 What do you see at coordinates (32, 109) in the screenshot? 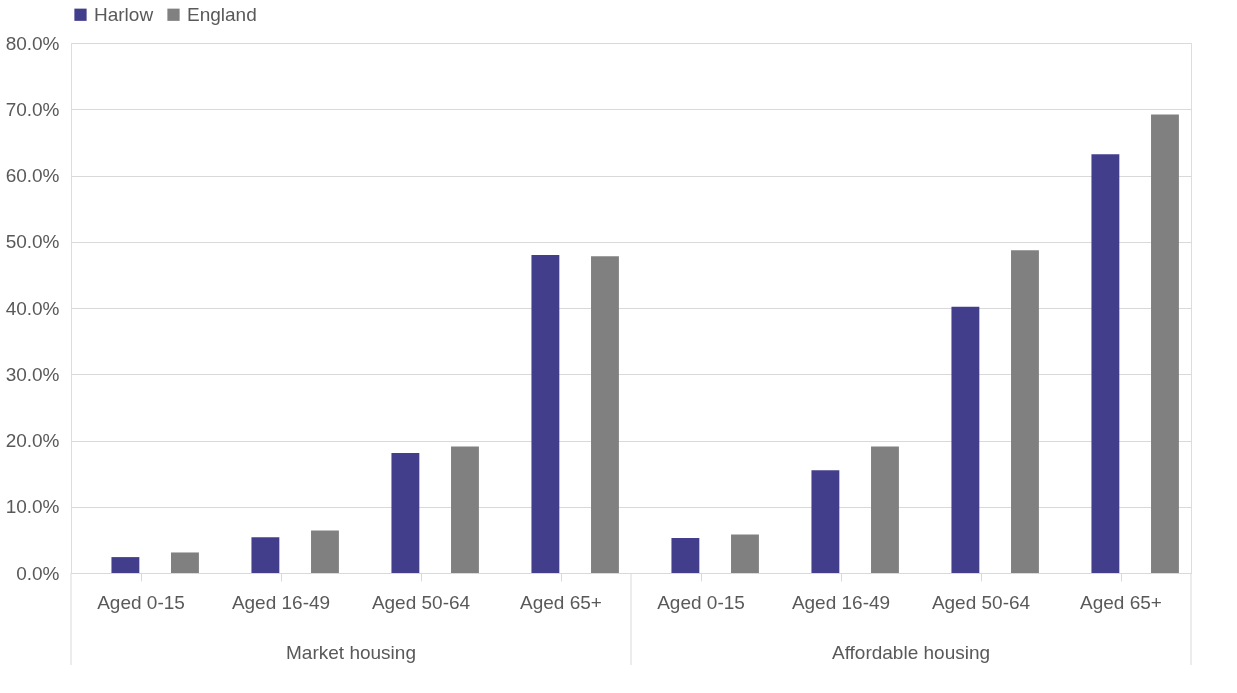
I see `y-tick-label: 70.0%` at bounding box center [32, 109].